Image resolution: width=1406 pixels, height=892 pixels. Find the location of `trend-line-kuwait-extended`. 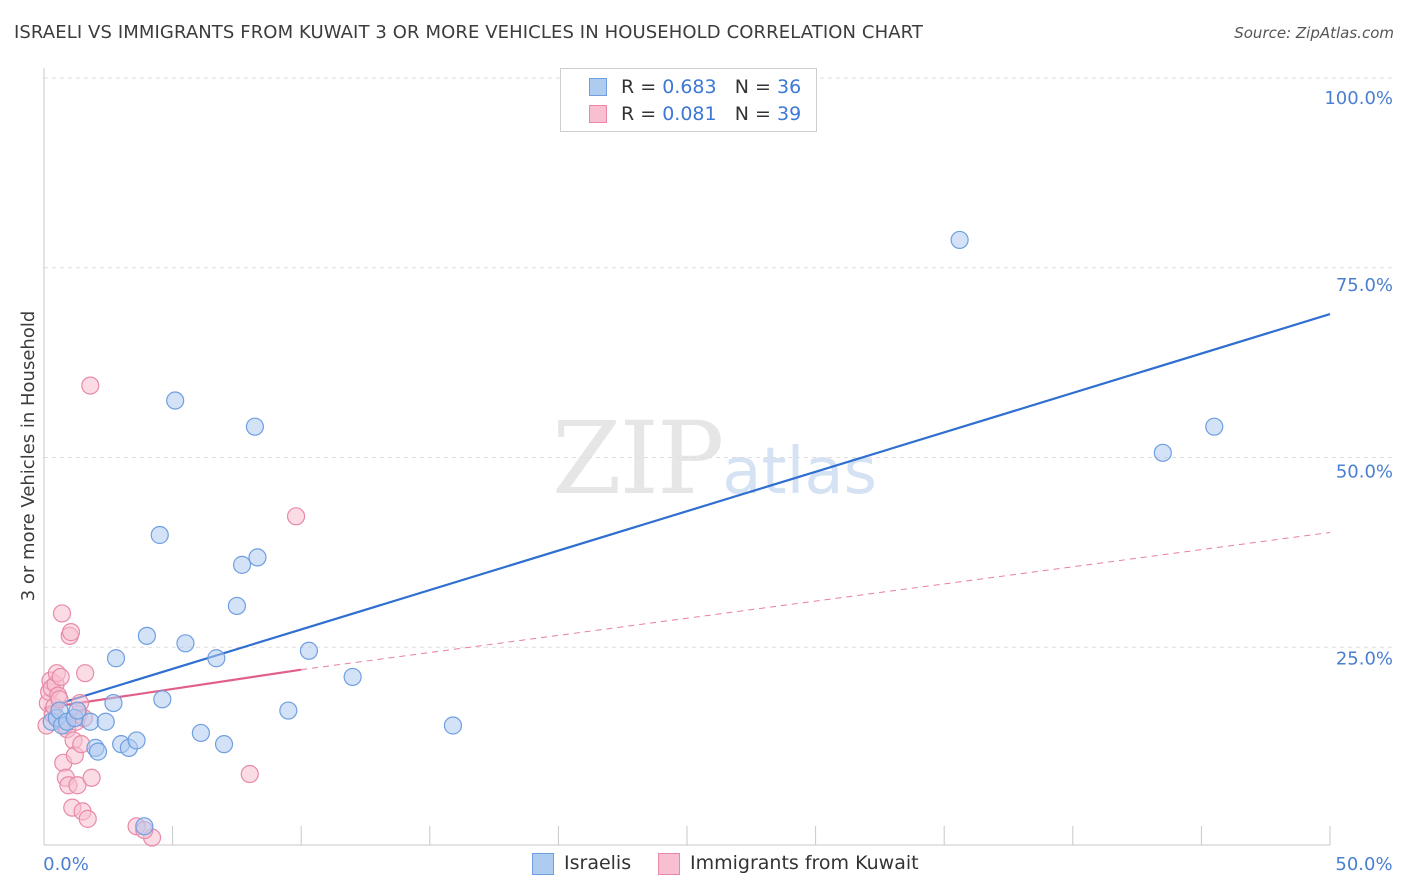

trend-line-kuwait-extended is located at coordinates (816, 601).